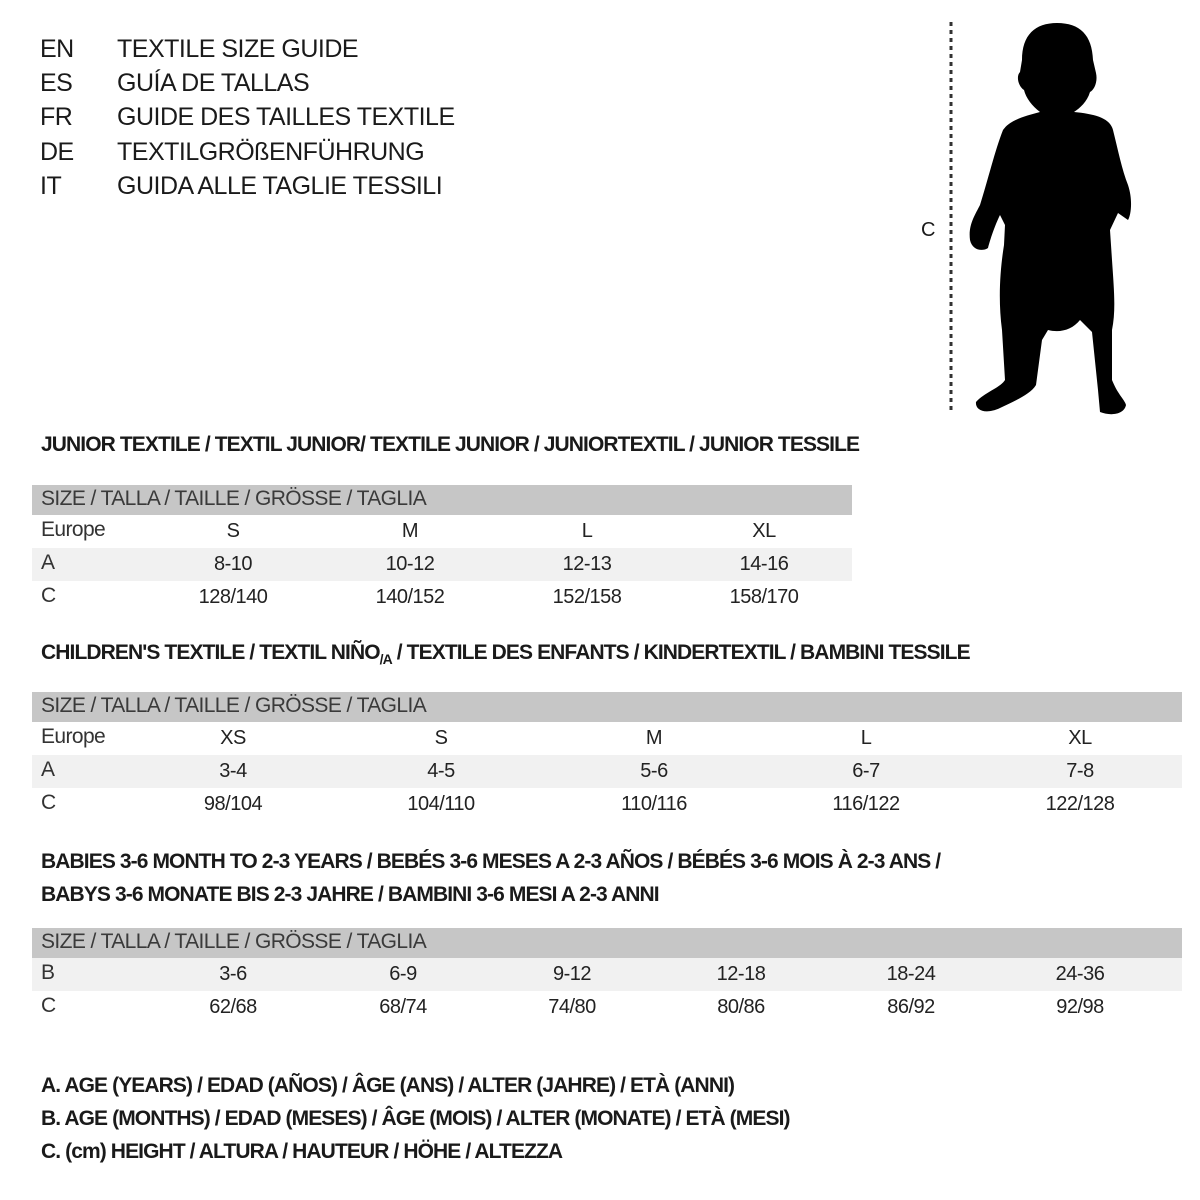 This screenshot has height=1200, width=1200. What do you see at coordinates (48, 972) in the screenshot?
I see `row-label: B` at bounding box center [48, 972].